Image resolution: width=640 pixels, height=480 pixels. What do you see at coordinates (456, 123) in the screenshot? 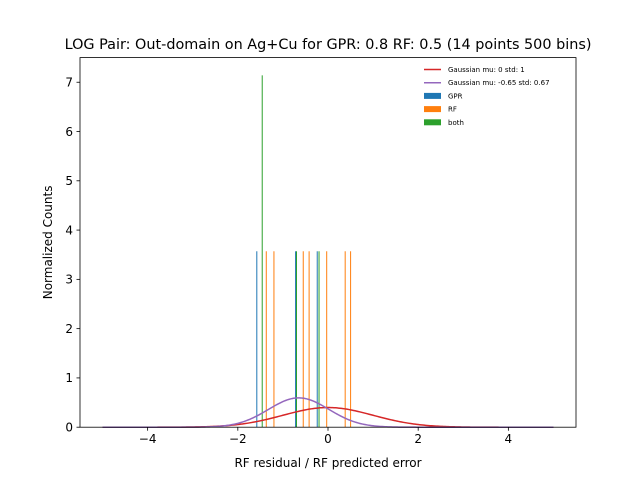
I see `legend-label: both` at bounding box center [456, 123].